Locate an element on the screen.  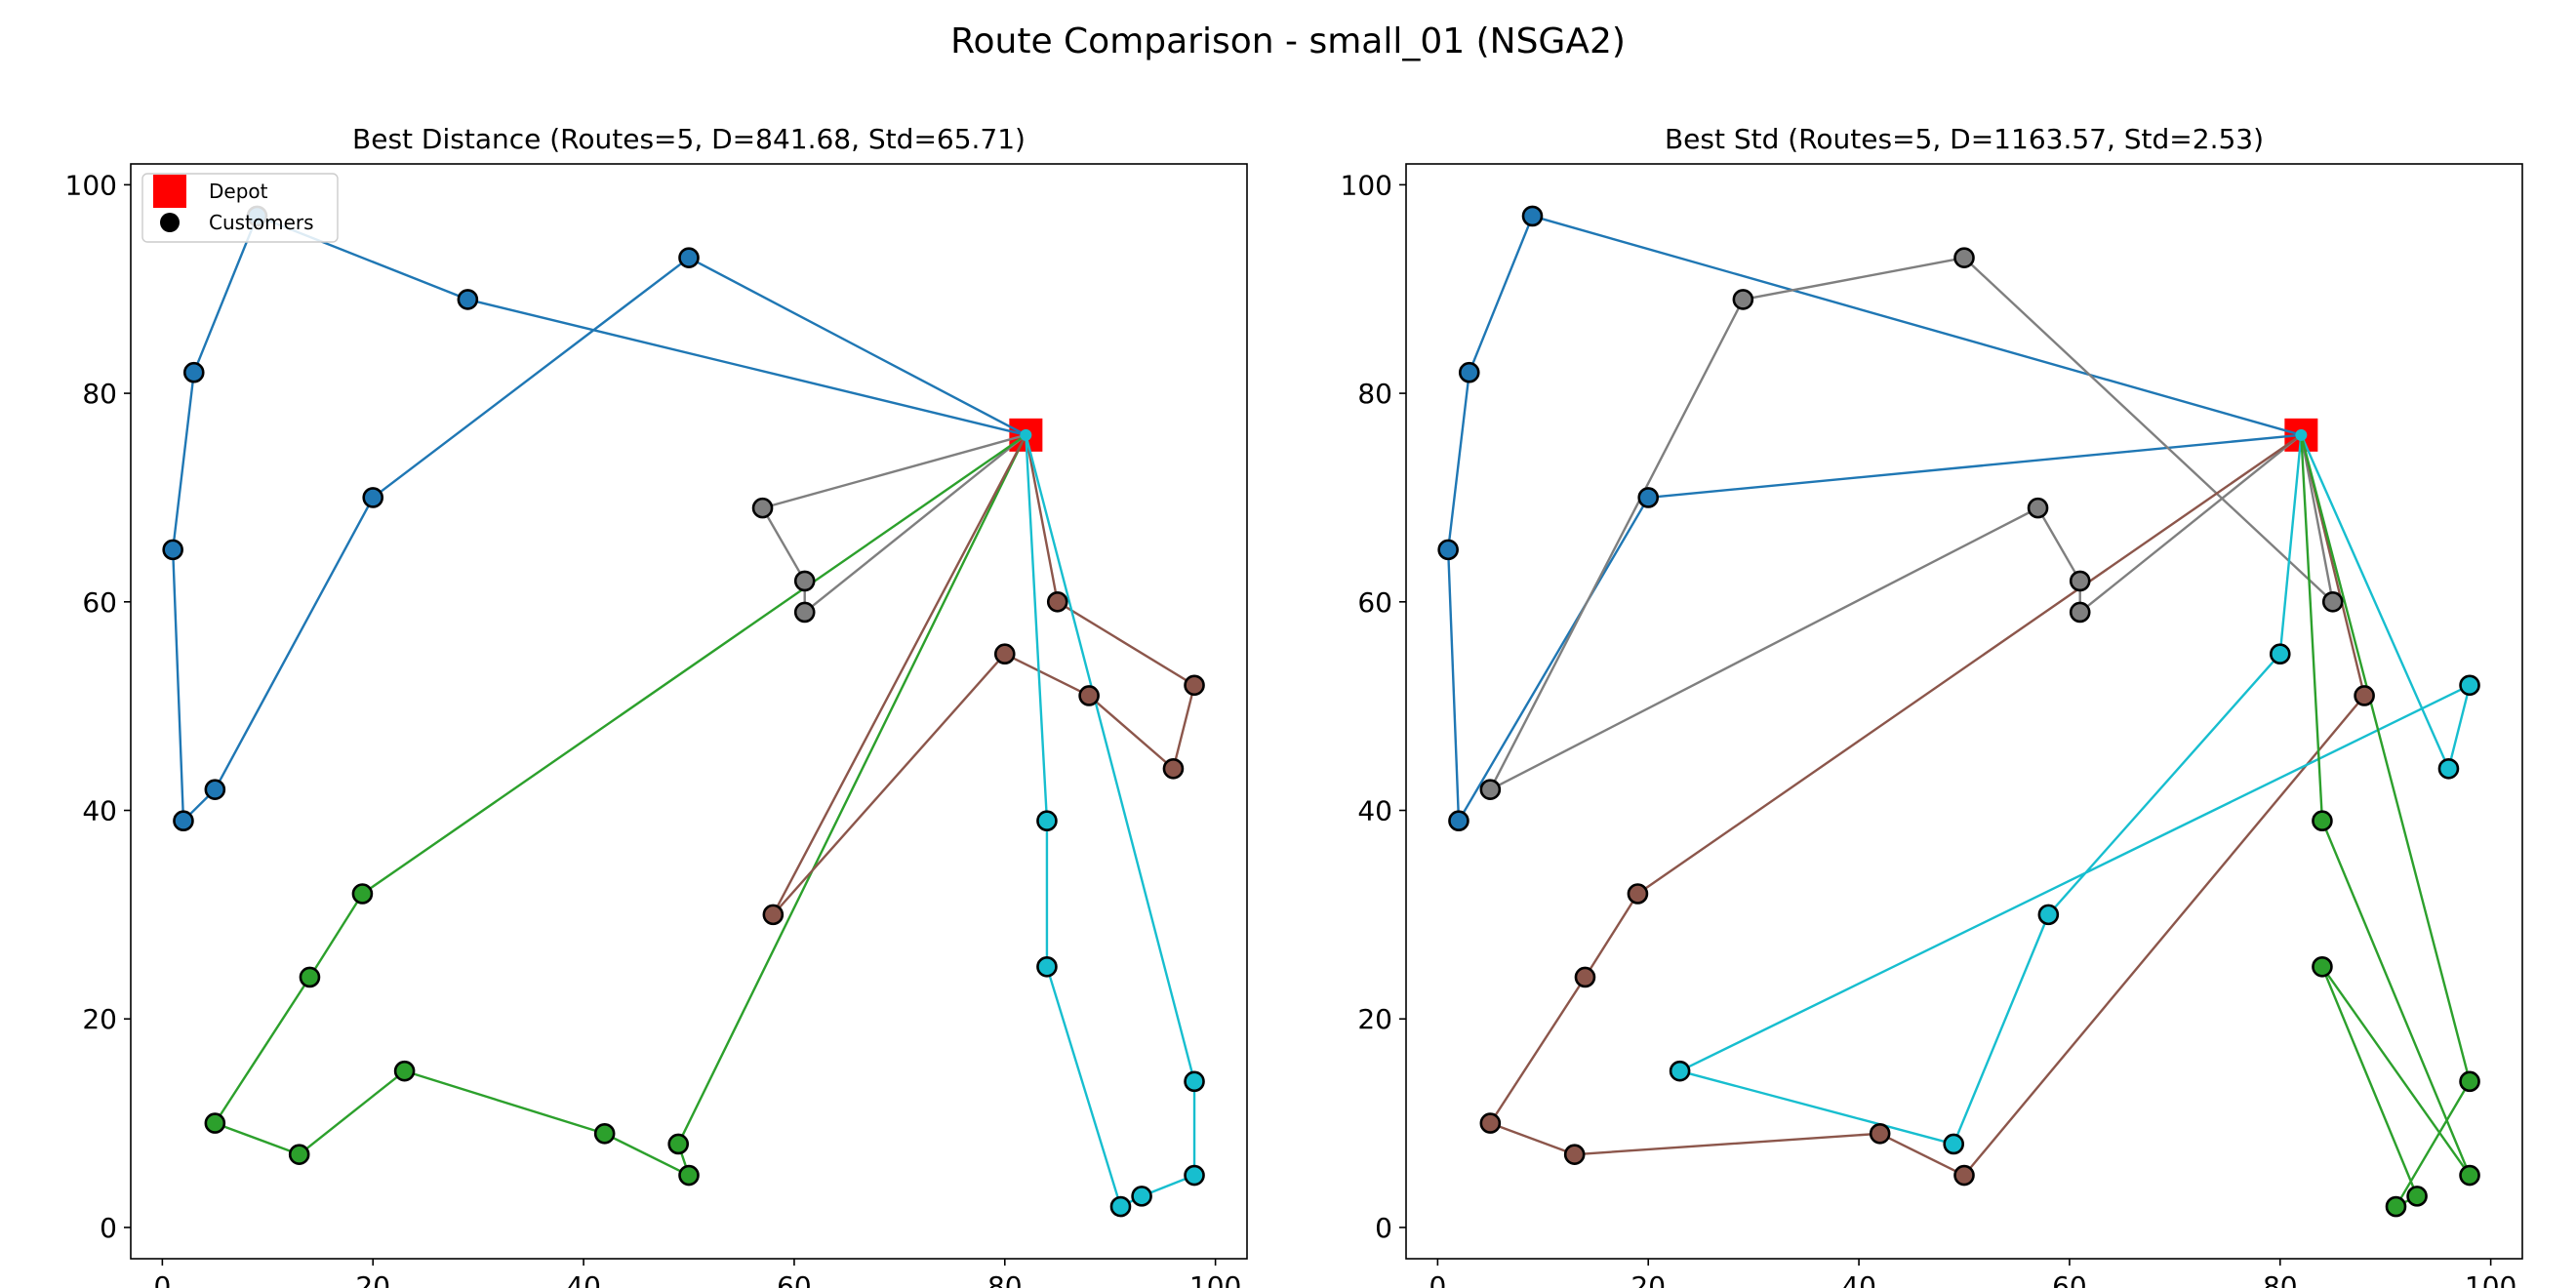
y-tick-label: 100 is located at coordinates (1366, 185).